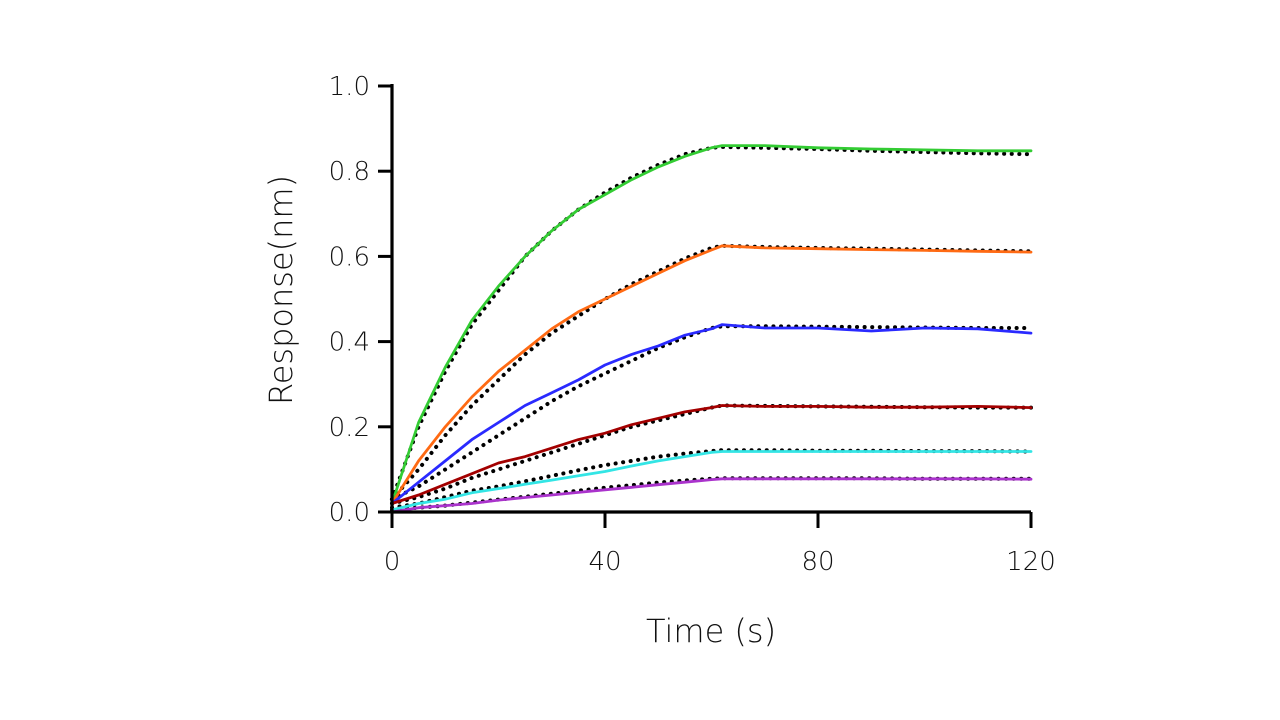  Describe the element at coordinates (349, 513) in the screenshot. I see `y-tick-label: 0.0` at that location.